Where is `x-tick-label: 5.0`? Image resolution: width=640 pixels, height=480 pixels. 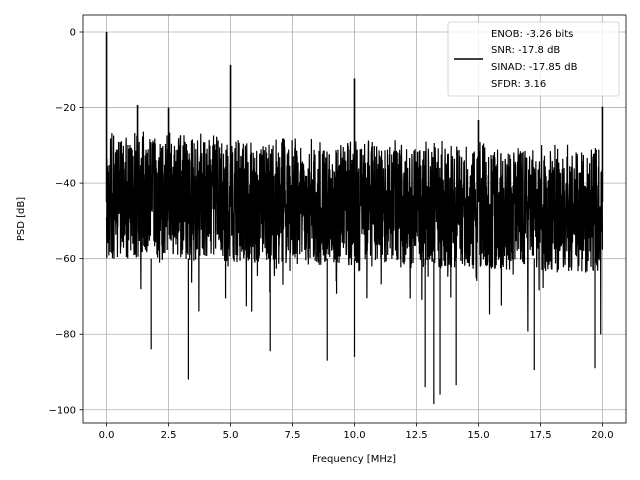
x-tick-label: 5.0 is located at coordinates (231, 435).